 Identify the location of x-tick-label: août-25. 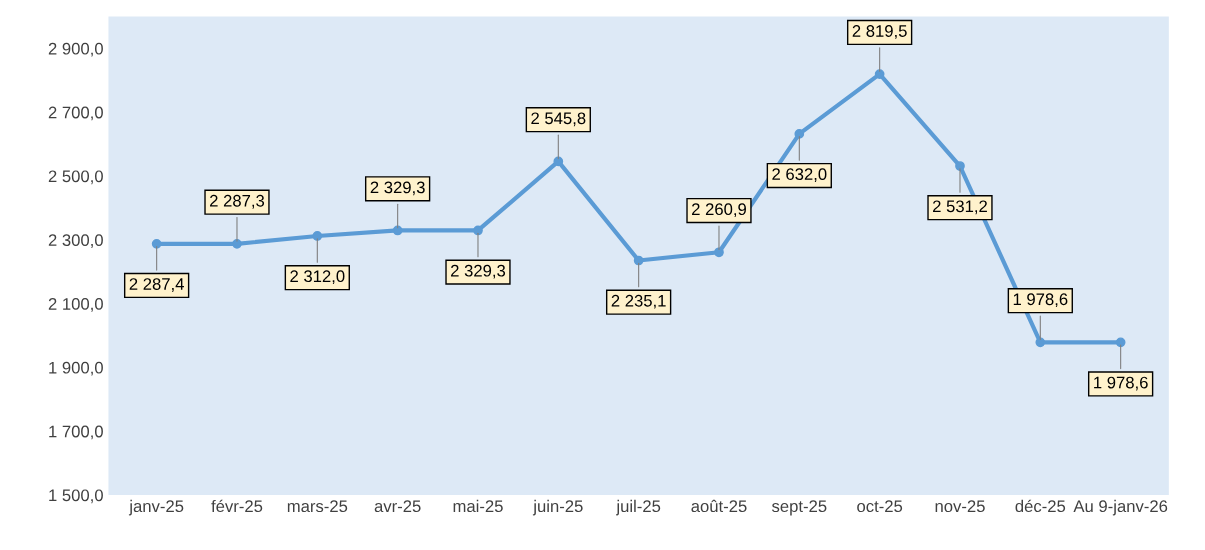
(719, 506).